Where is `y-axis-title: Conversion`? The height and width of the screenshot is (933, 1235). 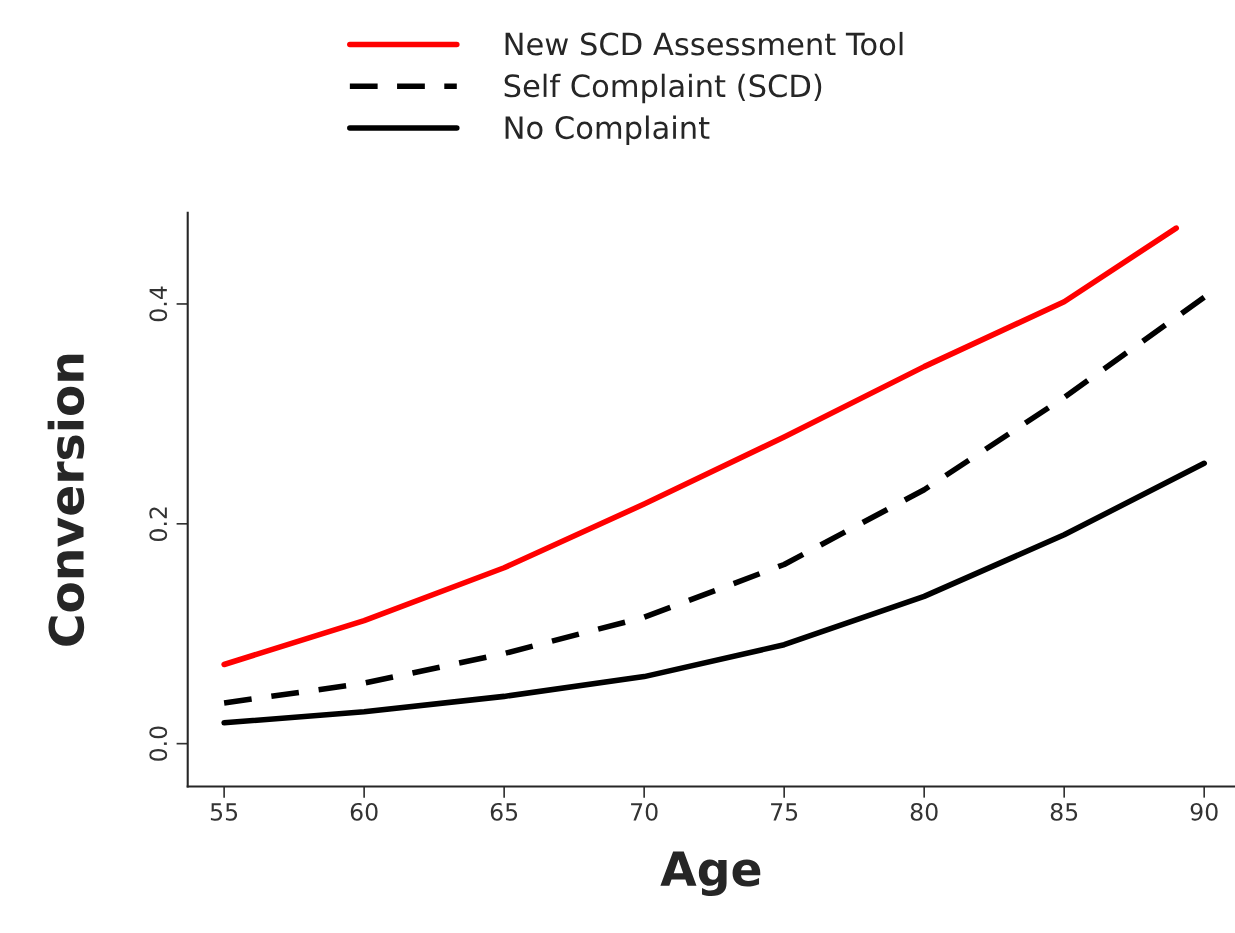
y-axis-title: Conversion is located at coordinates (66, 500).